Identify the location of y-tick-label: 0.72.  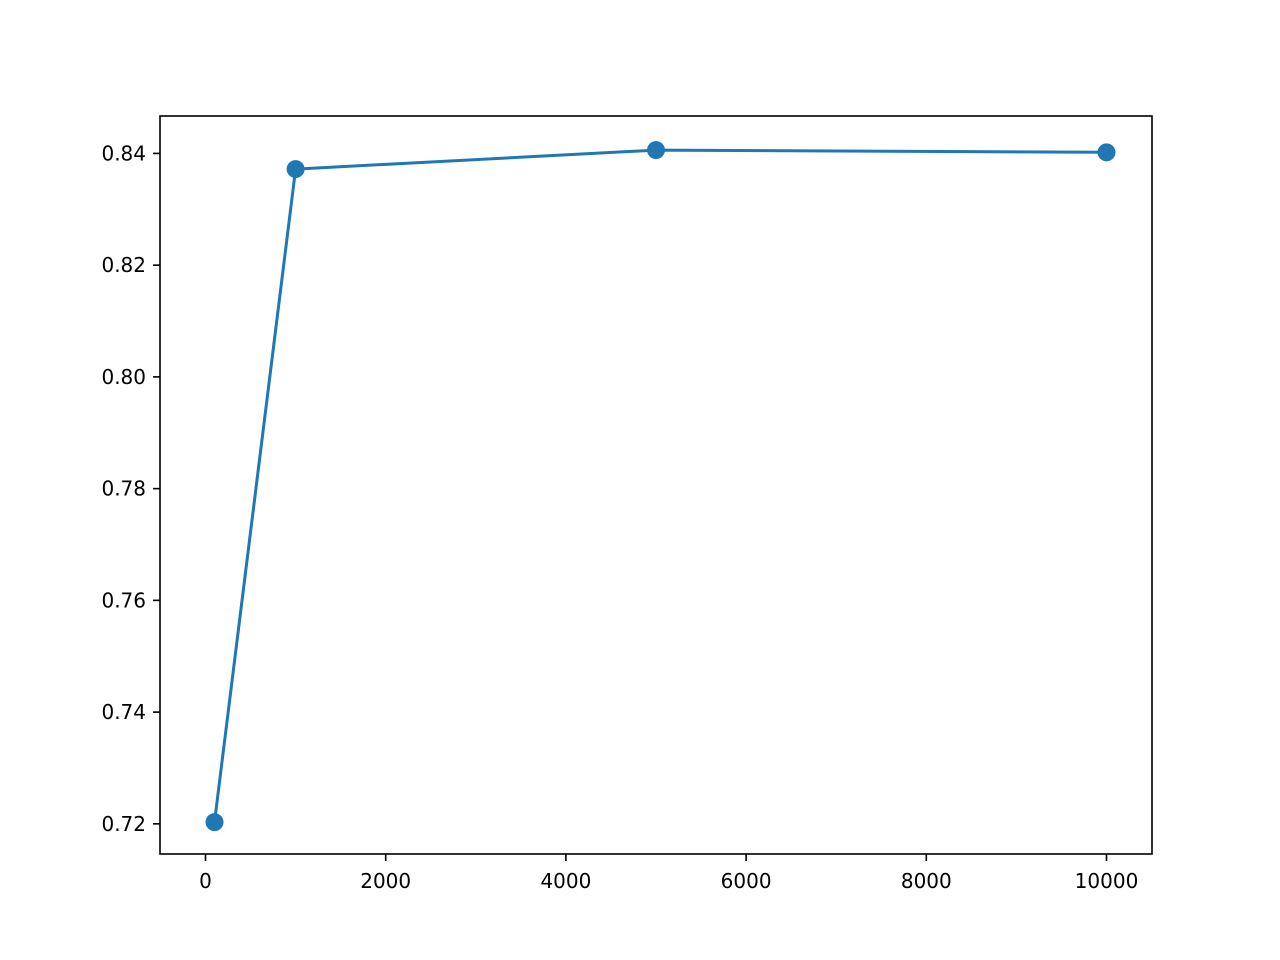
(123, 824).